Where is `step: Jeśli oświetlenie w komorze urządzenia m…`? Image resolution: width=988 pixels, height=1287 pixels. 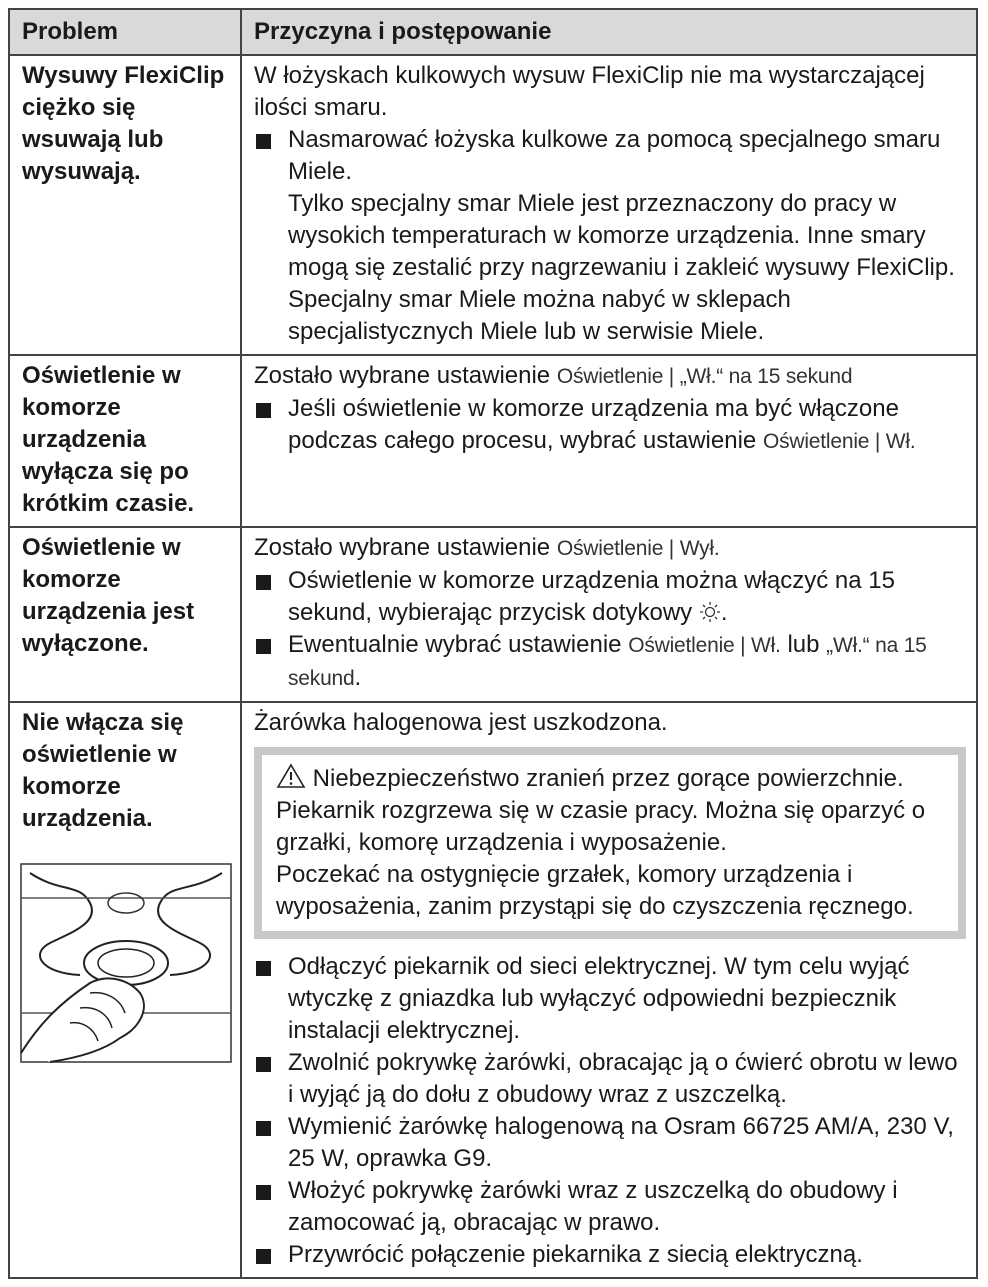
step: Jeśli oświetlenie w komorze urządzenia m… is located at coordinates (610, 425).